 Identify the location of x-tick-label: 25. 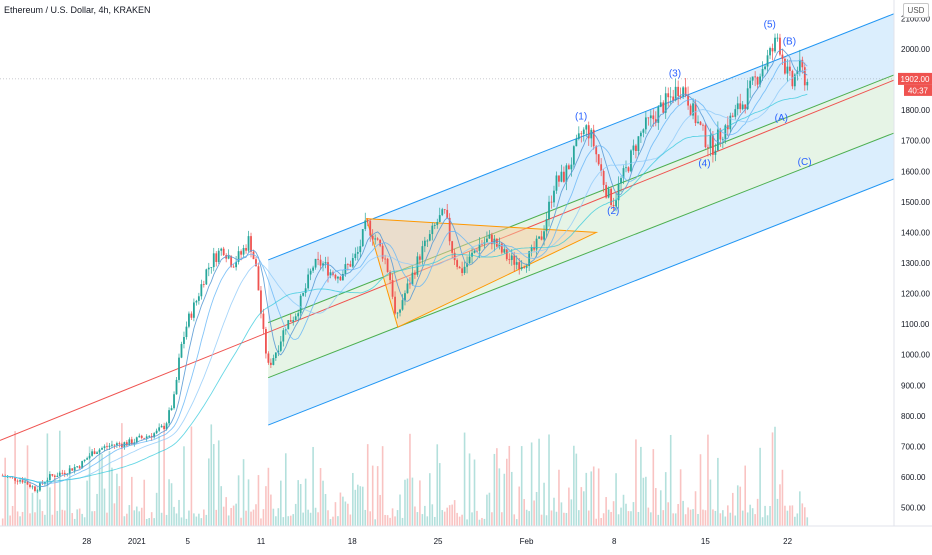
(438, 541).